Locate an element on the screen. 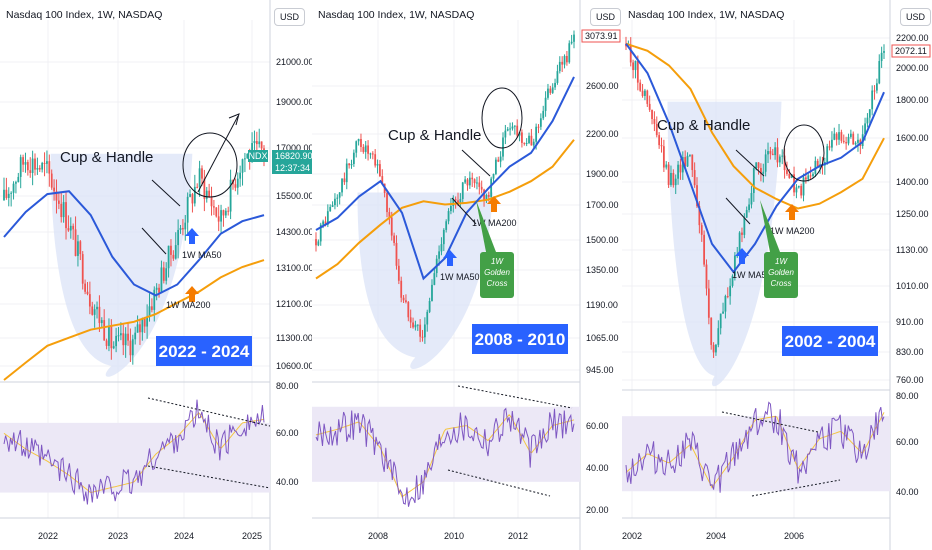  rsi-tick-label: 40.00 is located at coordinates (907, 492).